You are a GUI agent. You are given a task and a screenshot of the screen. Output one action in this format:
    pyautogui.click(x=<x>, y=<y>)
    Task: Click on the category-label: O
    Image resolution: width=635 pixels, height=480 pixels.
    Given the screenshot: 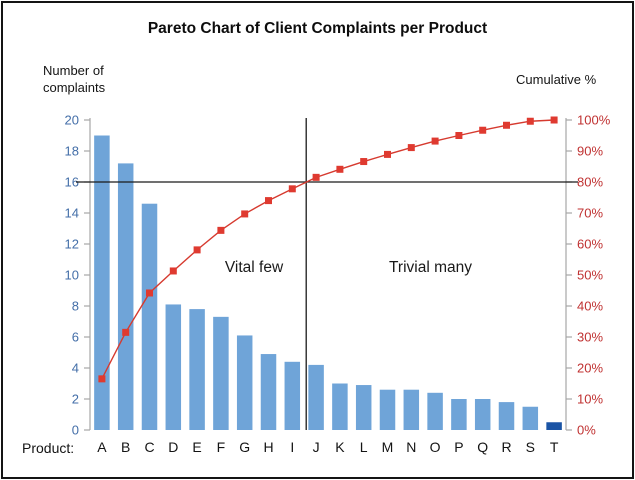 What is the action you would take?
    pyautogui.click(x=435, y=447)
    